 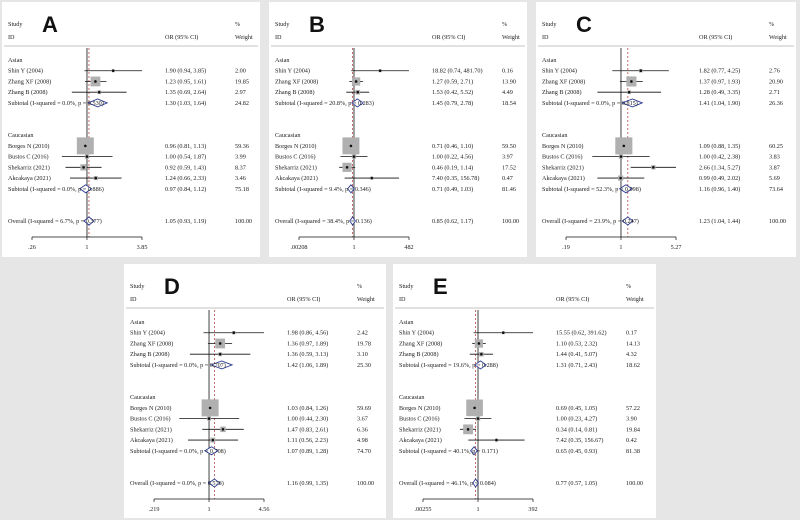 What do you see at coordinates (154, 509) in the screenshot?
I see `x-tick-label: .219` at bounding box center [154, 509].